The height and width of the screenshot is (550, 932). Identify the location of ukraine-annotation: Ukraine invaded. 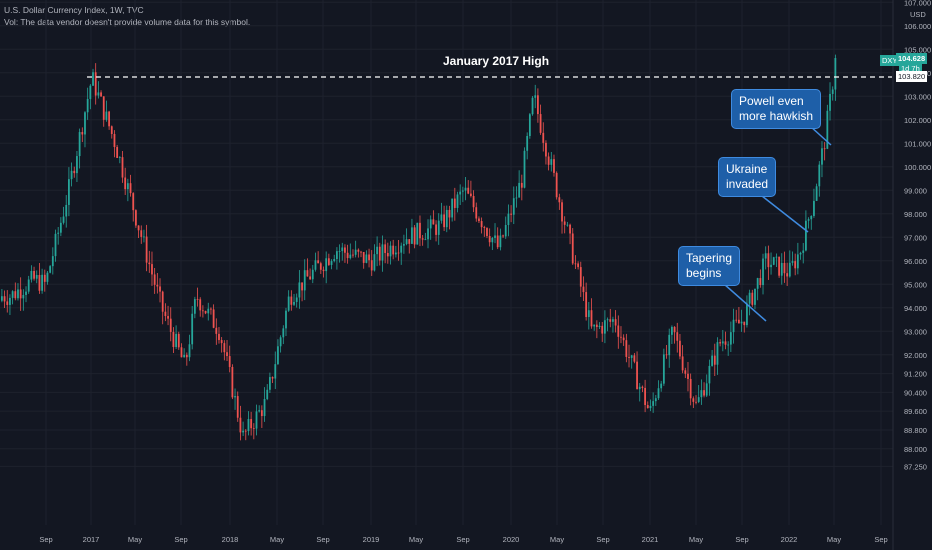
(747, 177).